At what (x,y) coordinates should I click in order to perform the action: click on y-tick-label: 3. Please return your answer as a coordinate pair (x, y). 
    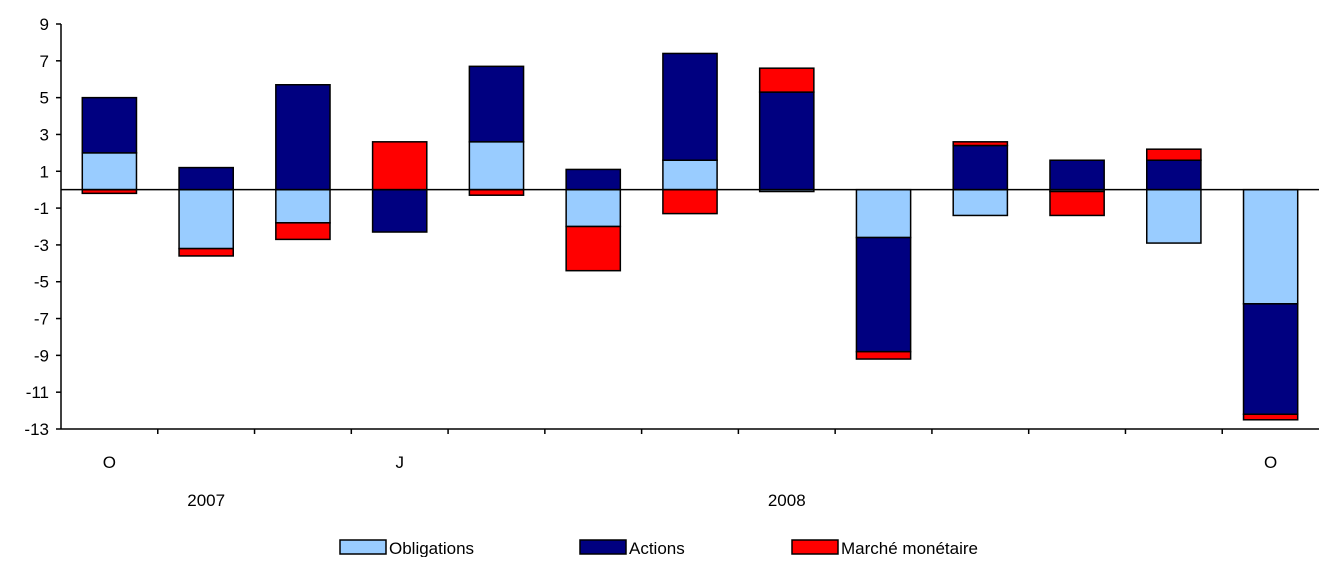
    Looking at the image, I should click on (44, 134).